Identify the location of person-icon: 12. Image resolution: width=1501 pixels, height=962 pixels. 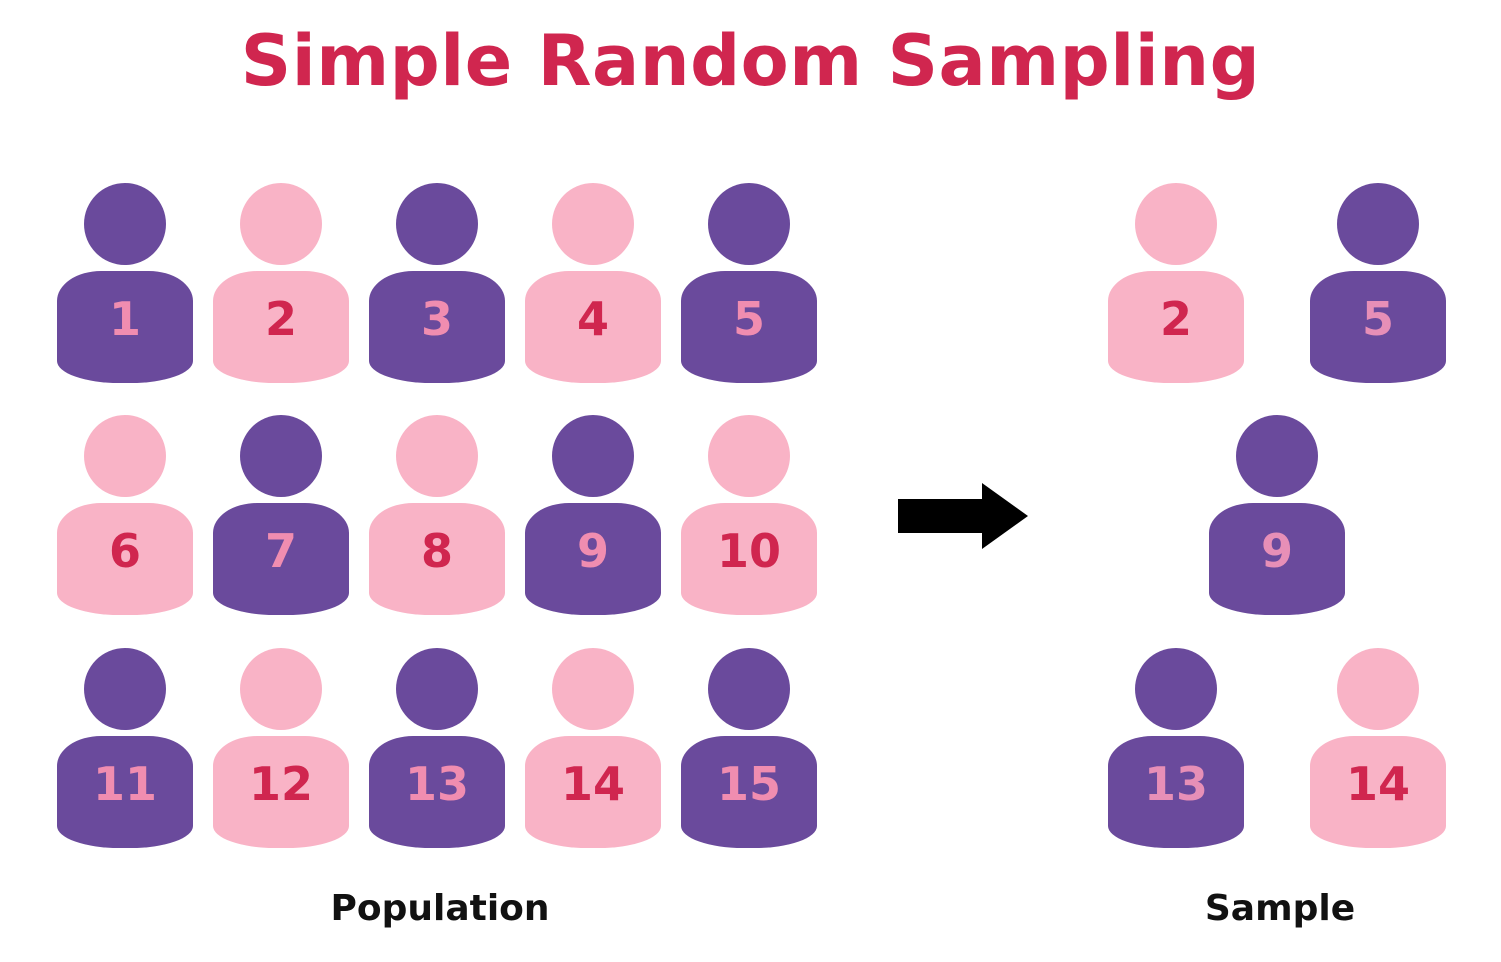
(281, 748).